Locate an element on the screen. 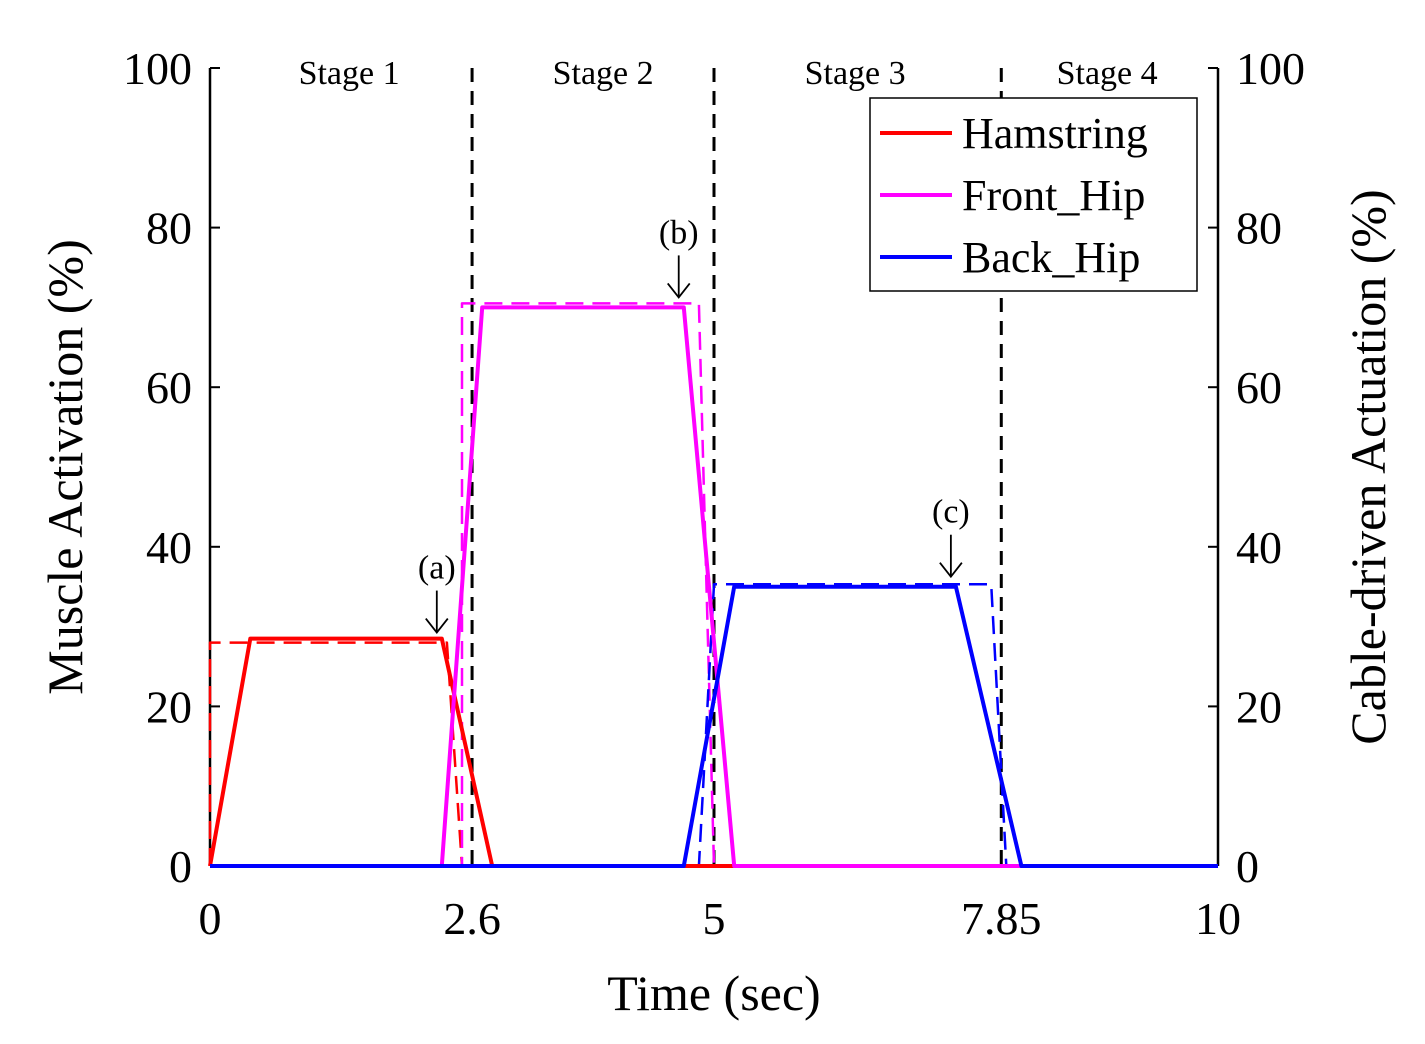 The image size is (1425, 1044). annotation-label: (c) is located at coordinates (951, 512).